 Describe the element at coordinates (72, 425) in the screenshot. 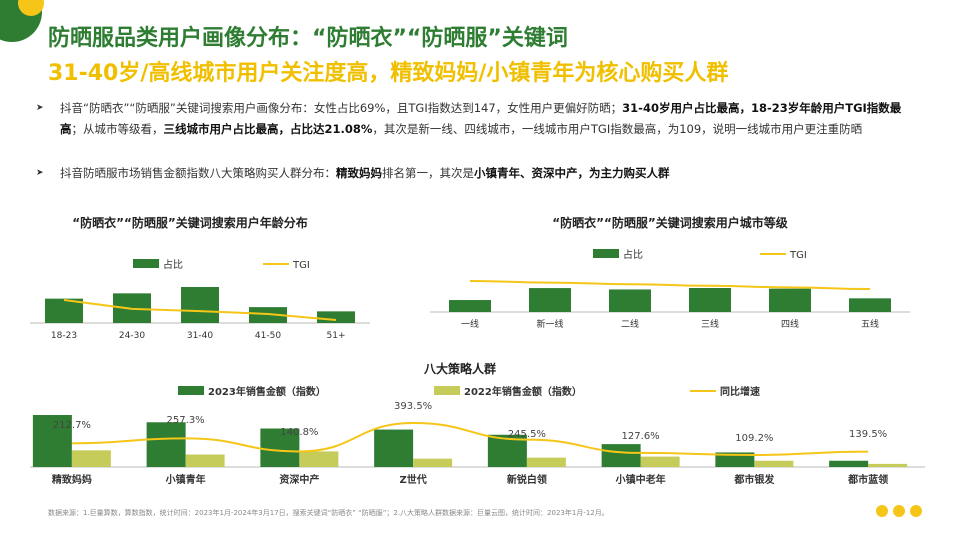

I see `data-label: 212.7%` at that location.